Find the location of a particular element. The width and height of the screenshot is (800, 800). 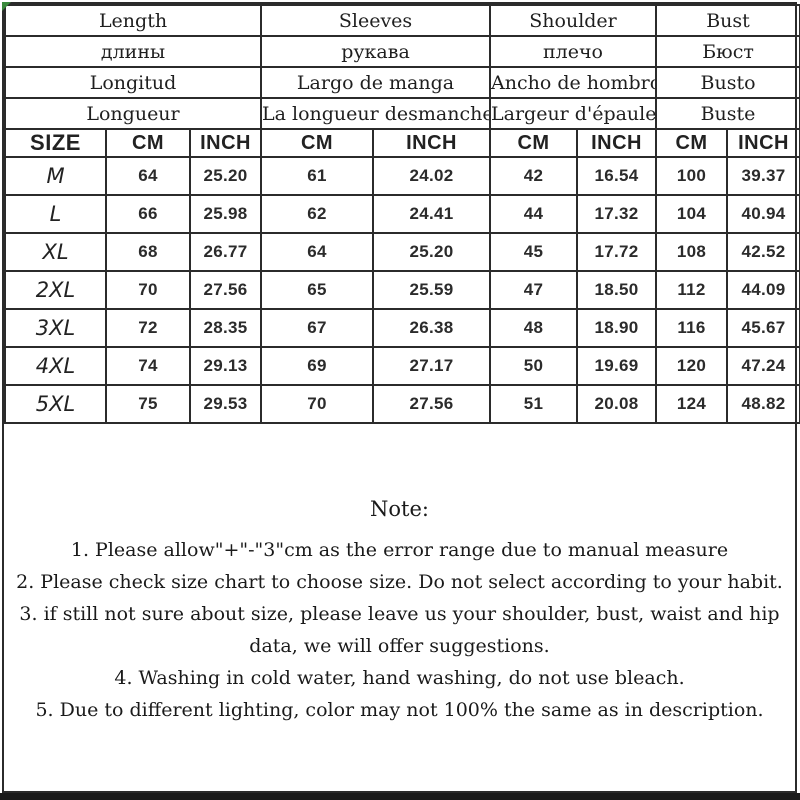

size-label: L is located at coordinates (55, 214).